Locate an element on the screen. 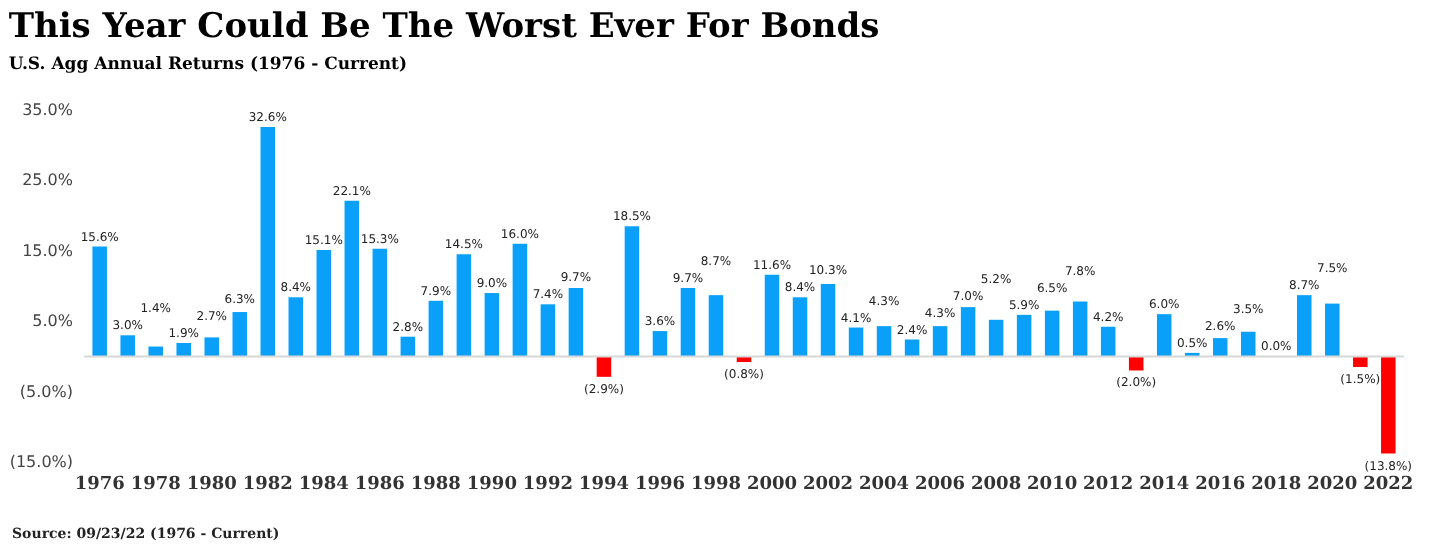 The height and width of the screenshot is (552, 1440). x-tick-label: 1976 is located at coordinates (99, 485).